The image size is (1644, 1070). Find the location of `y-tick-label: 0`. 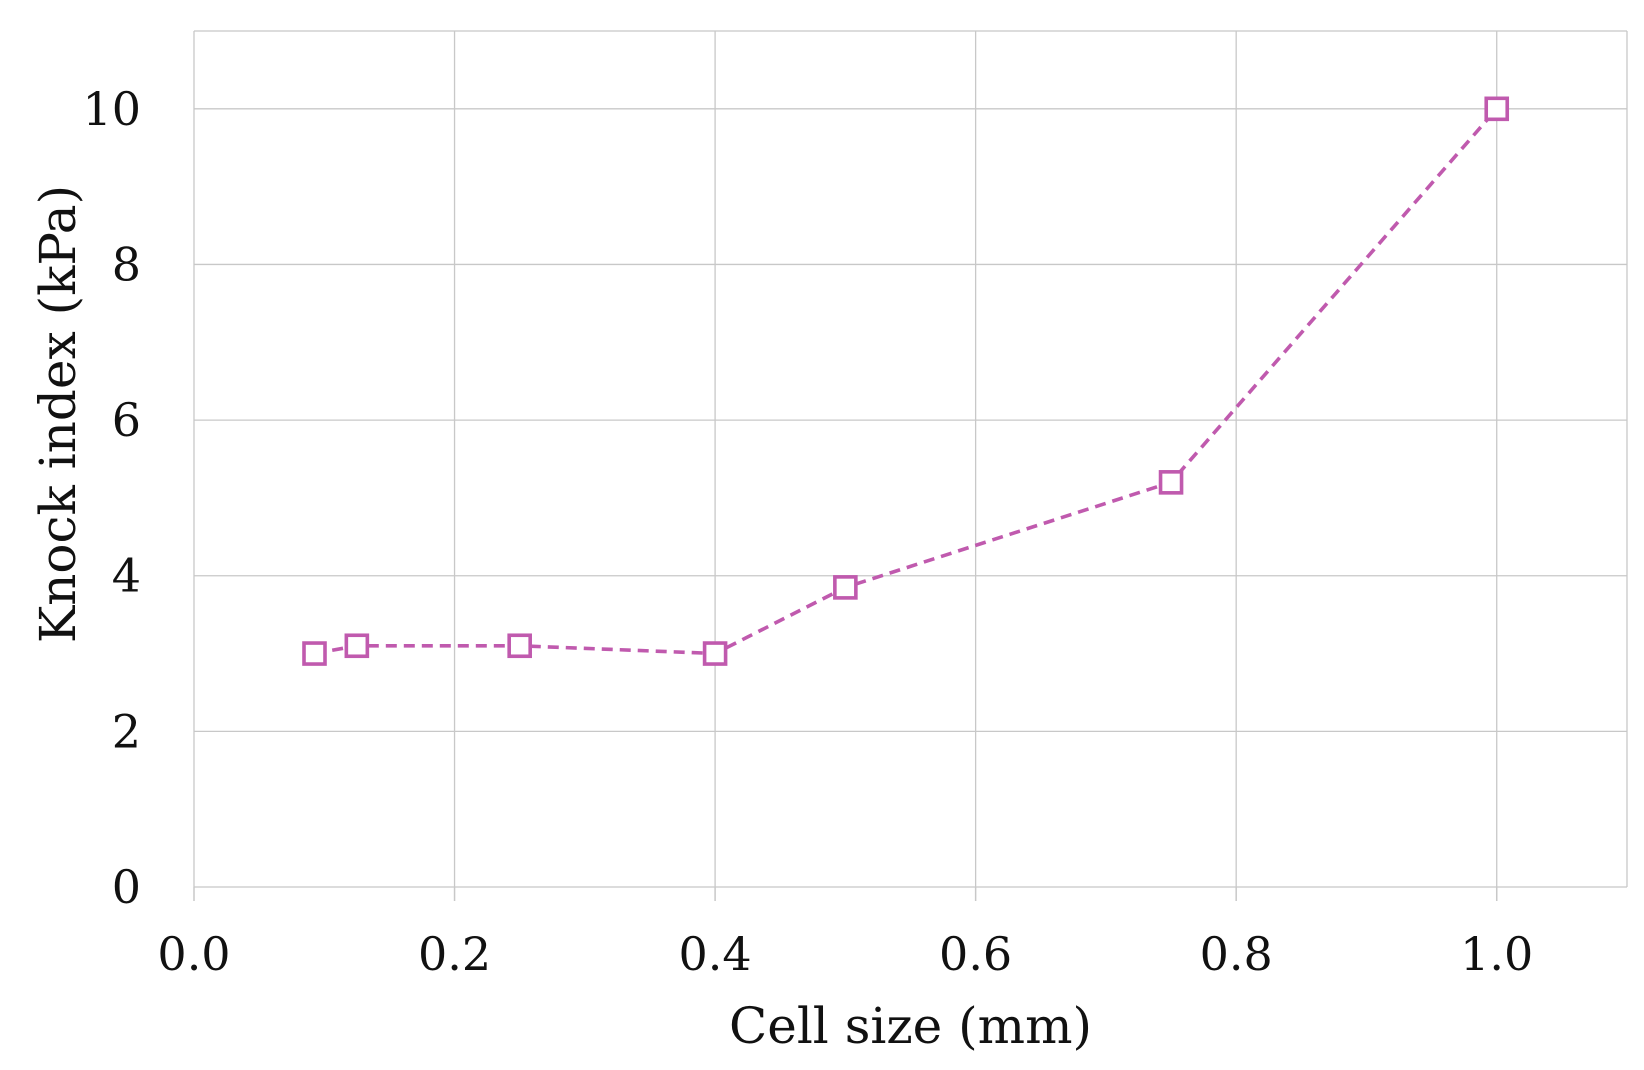

y-tick-label: 0 is located at coordinates (126, 887).